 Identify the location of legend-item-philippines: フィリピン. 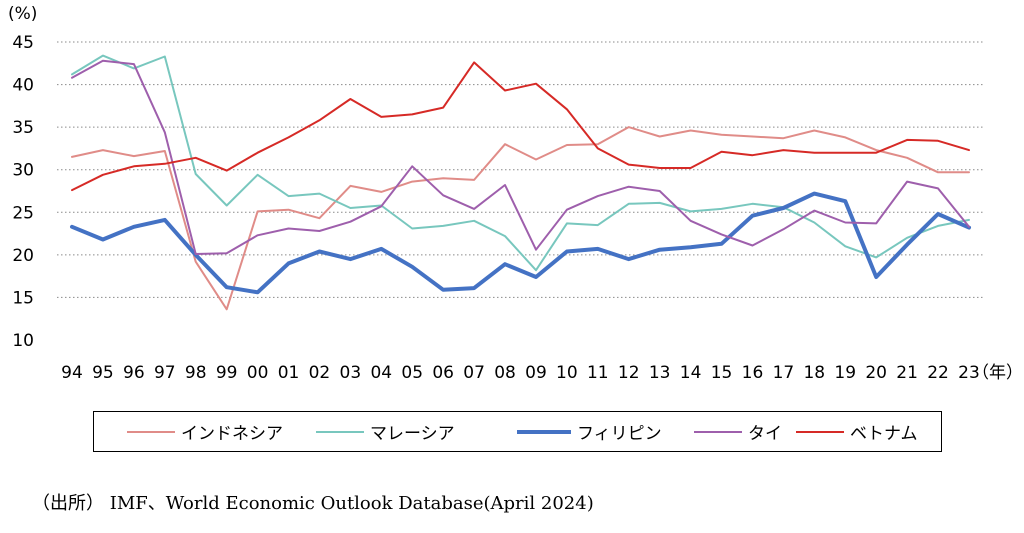
(589, 431).